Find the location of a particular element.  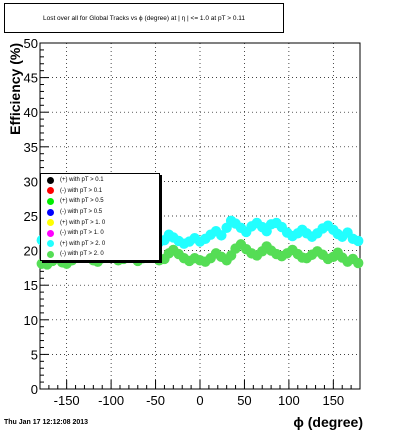

x-axis-label: ϕ (degree) is located at coordinates (328, 422).